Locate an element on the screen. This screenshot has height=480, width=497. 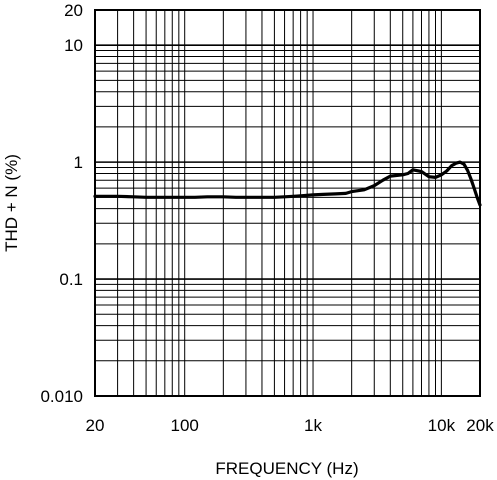
x-tick-label: 20 is located at coordinates (95, 425).